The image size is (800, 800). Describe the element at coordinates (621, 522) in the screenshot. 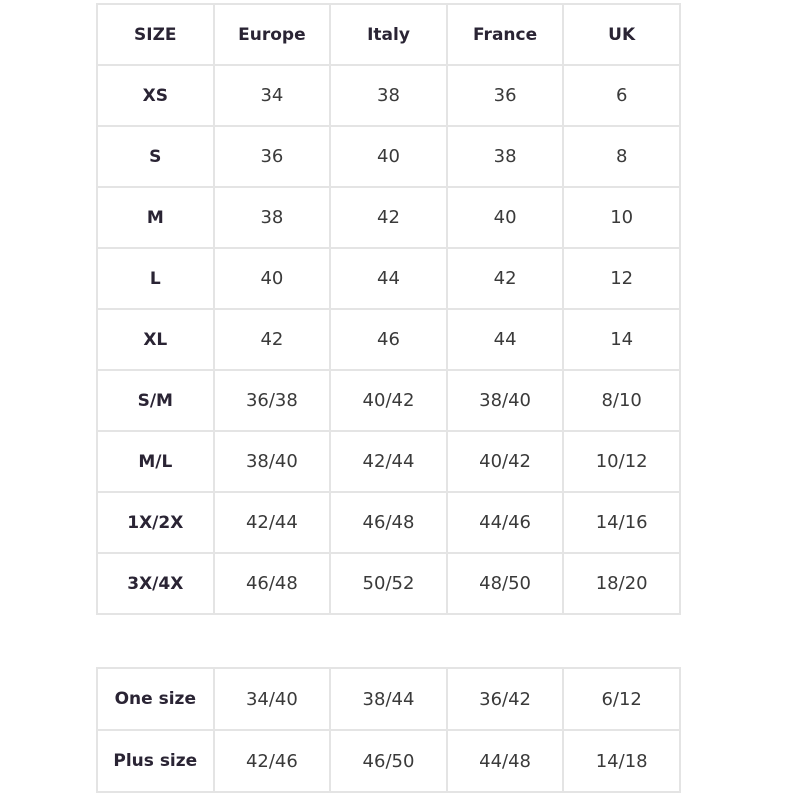

I see `table-cell: 14/16` at that location.